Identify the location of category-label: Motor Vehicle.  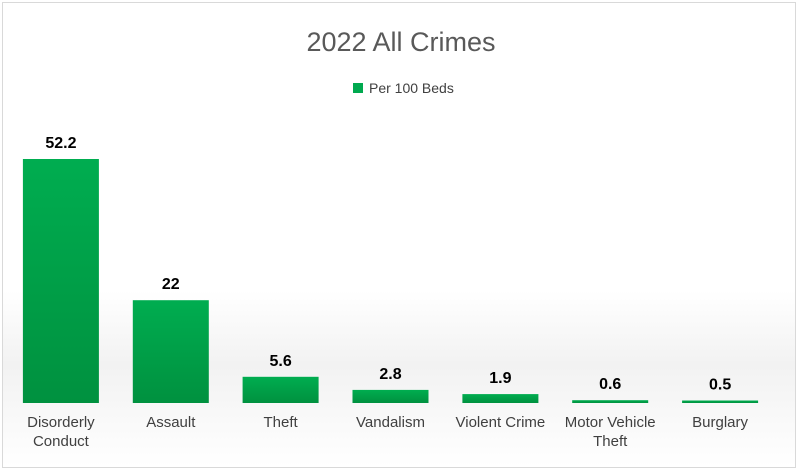
(610, 422).